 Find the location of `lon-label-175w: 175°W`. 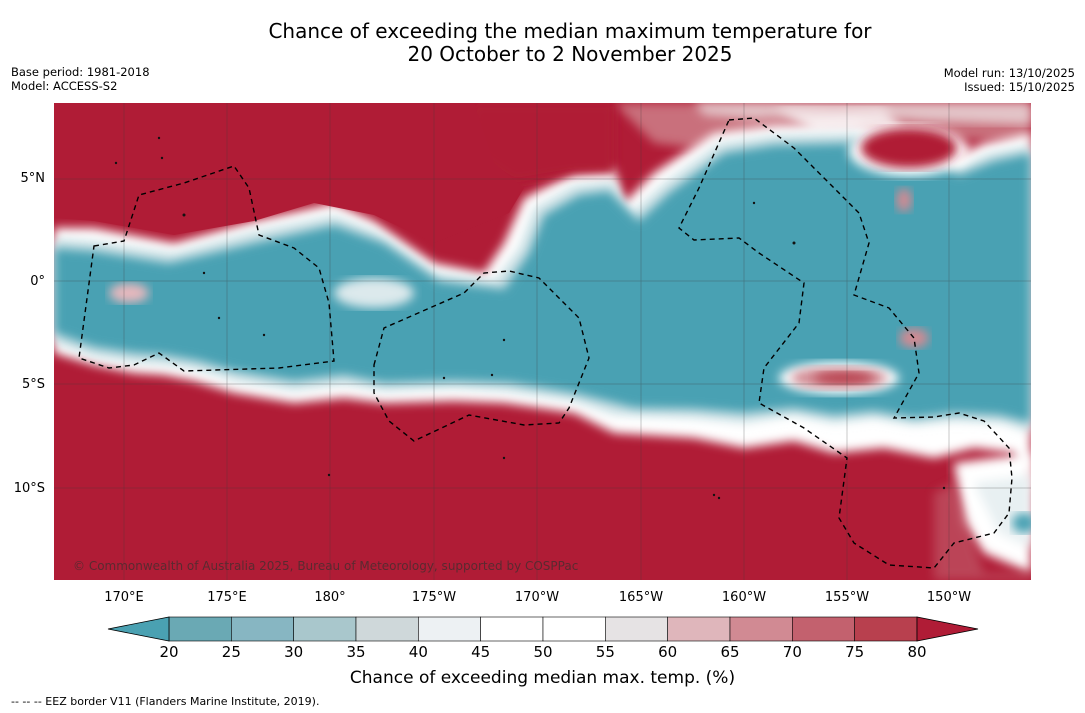

lon-label-175w: 175°W is located at coordinates (434, 597).